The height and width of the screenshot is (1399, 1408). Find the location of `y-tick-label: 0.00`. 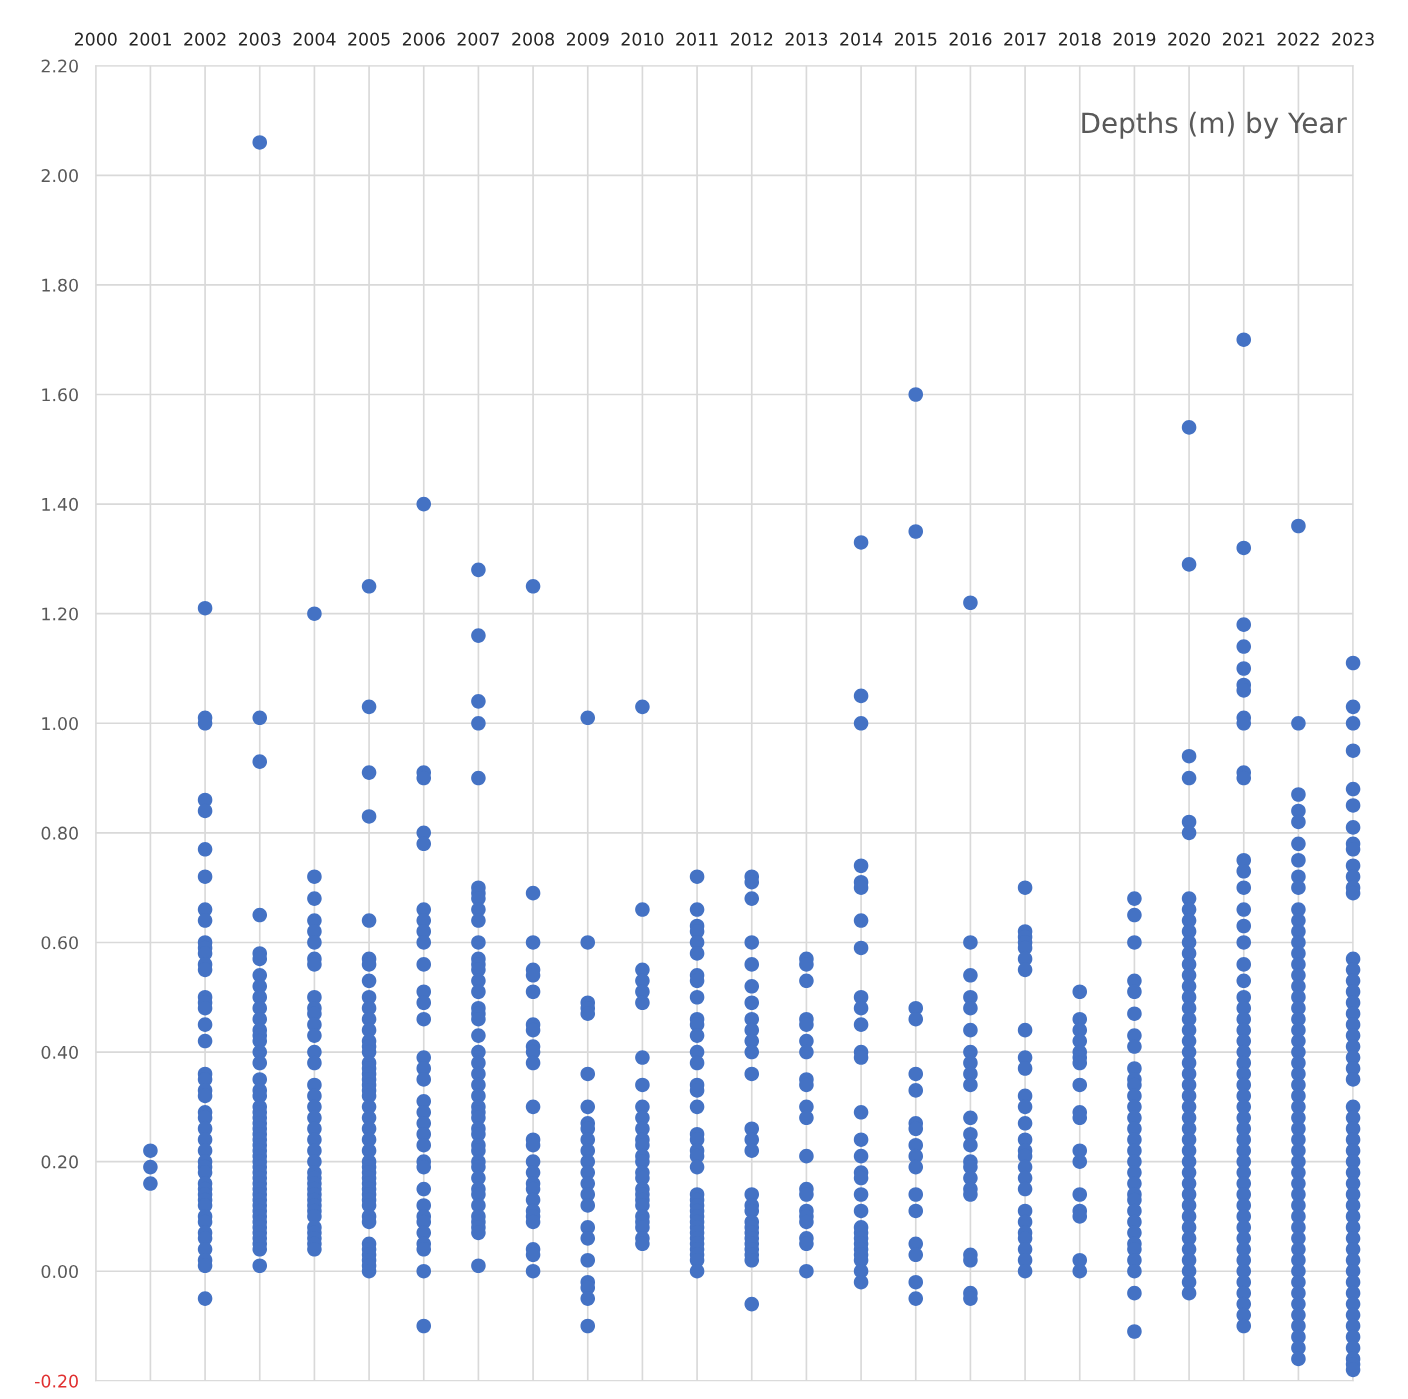

y-tick-label: 0.00 is located at coordinates (59, 1271).